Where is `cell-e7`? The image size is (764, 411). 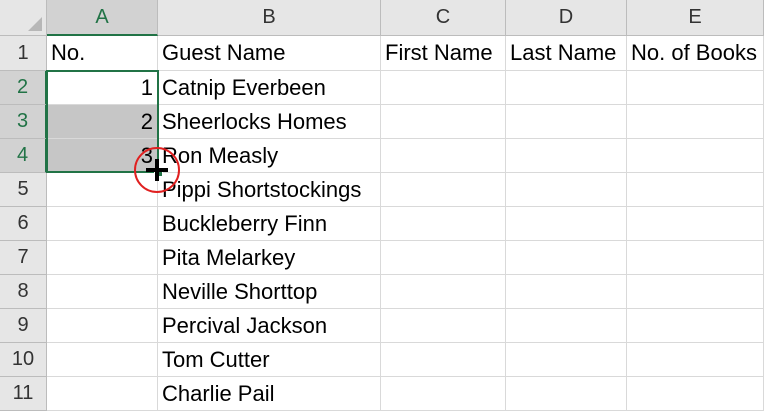 cell-e7 is located at coordinates (695, 258).